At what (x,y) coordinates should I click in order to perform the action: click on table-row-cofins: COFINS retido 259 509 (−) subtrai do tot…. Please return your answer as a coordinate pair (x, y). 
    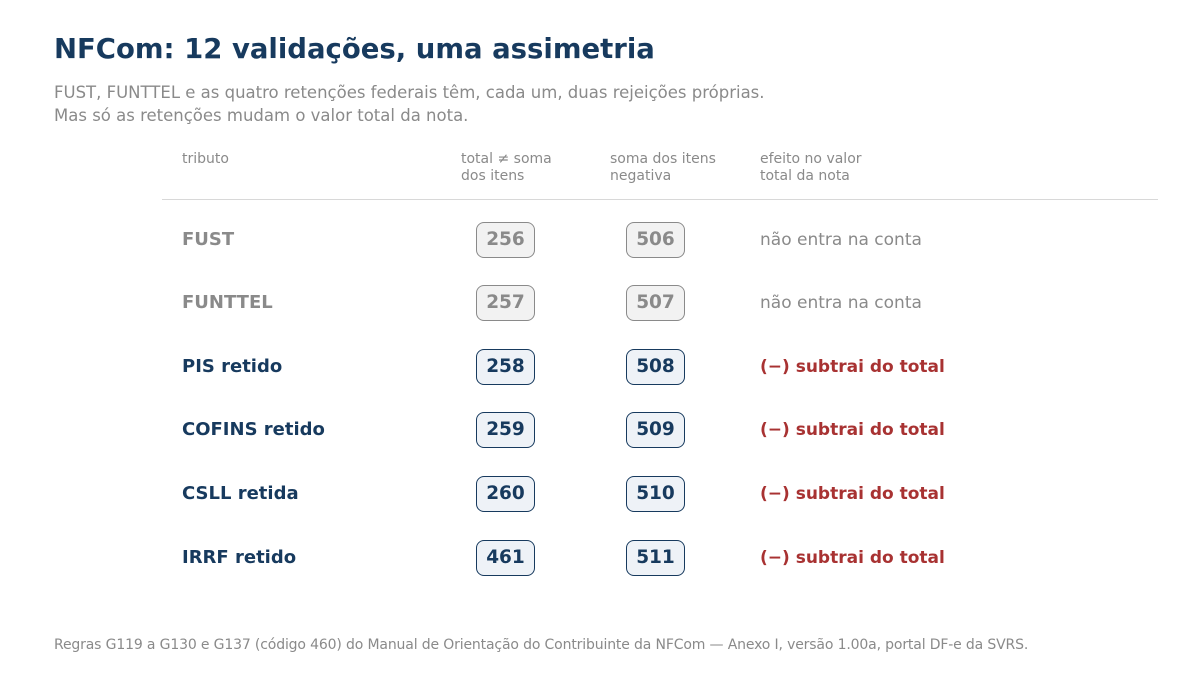
    Looking at the image, I should click on (600, 430).